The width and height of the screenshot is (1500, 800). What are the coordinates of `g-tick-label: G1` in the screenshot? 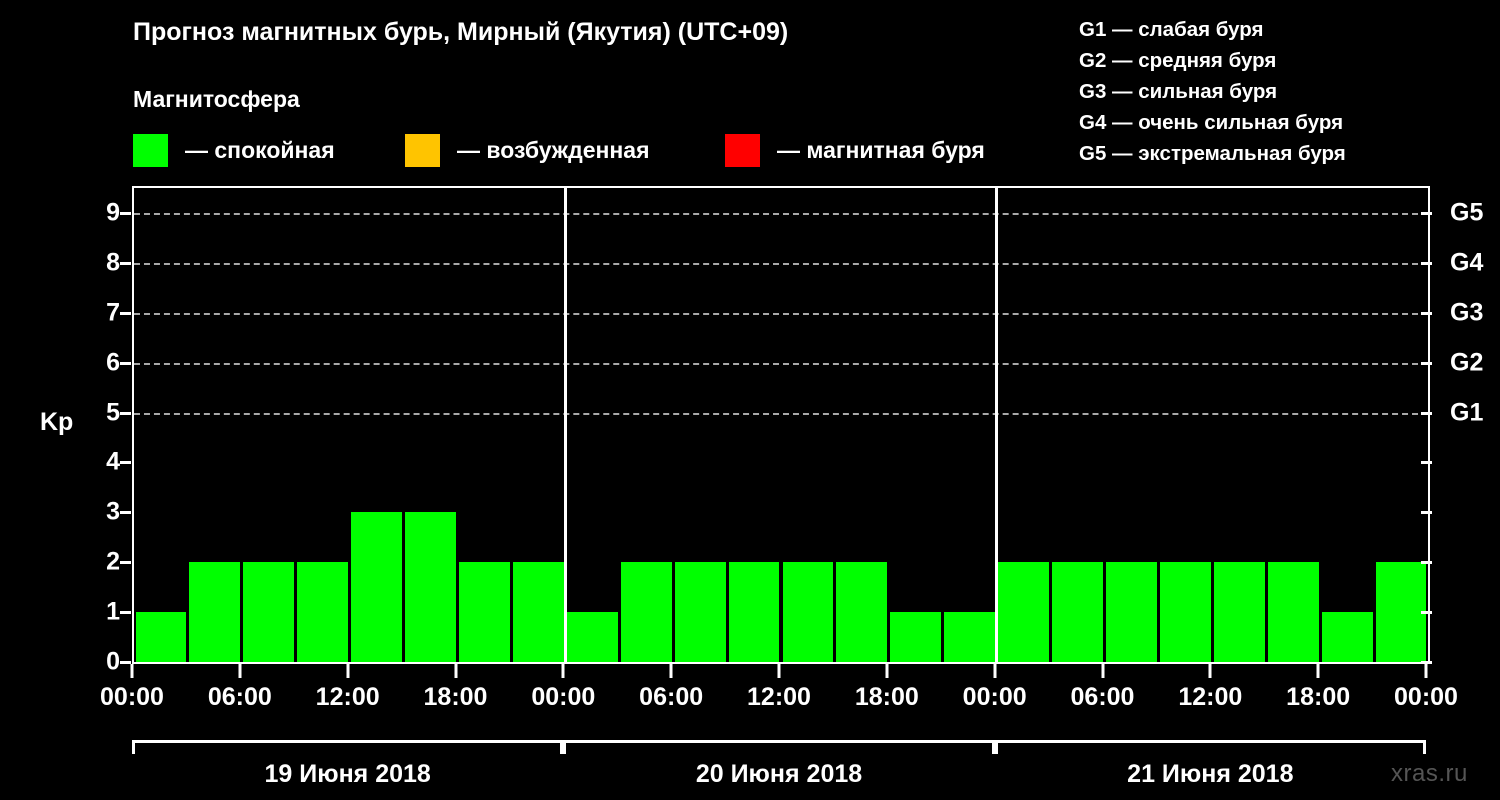 It's located at (1467, 412).